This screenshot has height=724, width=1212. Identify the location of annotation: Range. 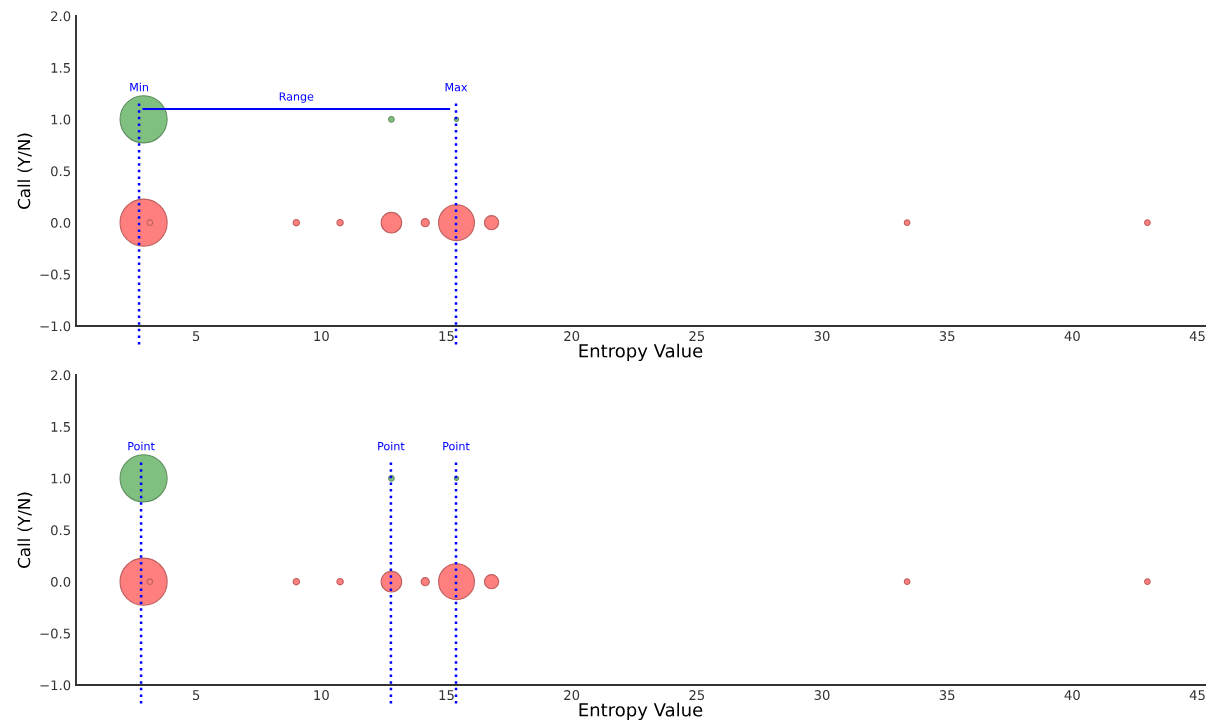
(296, 97).